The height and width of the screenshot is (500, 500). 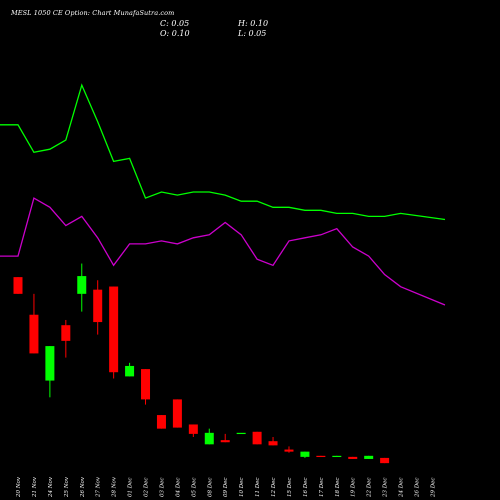 I want to click on x-tick-label: 12 Dec, so click(x=274, y=488).